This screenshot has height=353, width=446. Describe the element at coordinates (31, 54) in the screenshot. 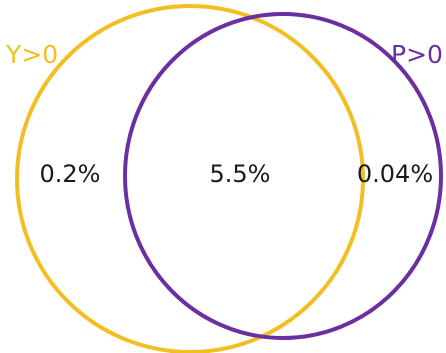

I see `set-label-y: Y>0` at that location.